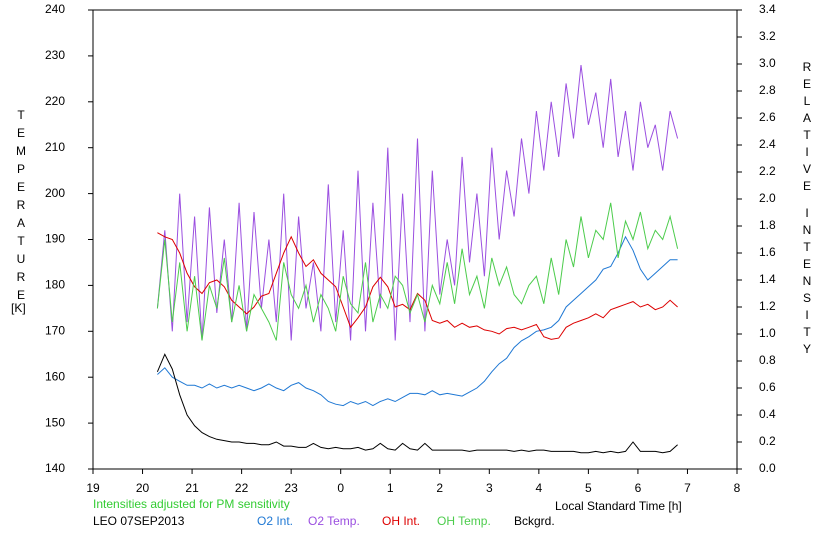 The height and width of the screenshot is (535, 828). I want to click on x-axis-title: Local Standard Time [h], so click(618, 506).